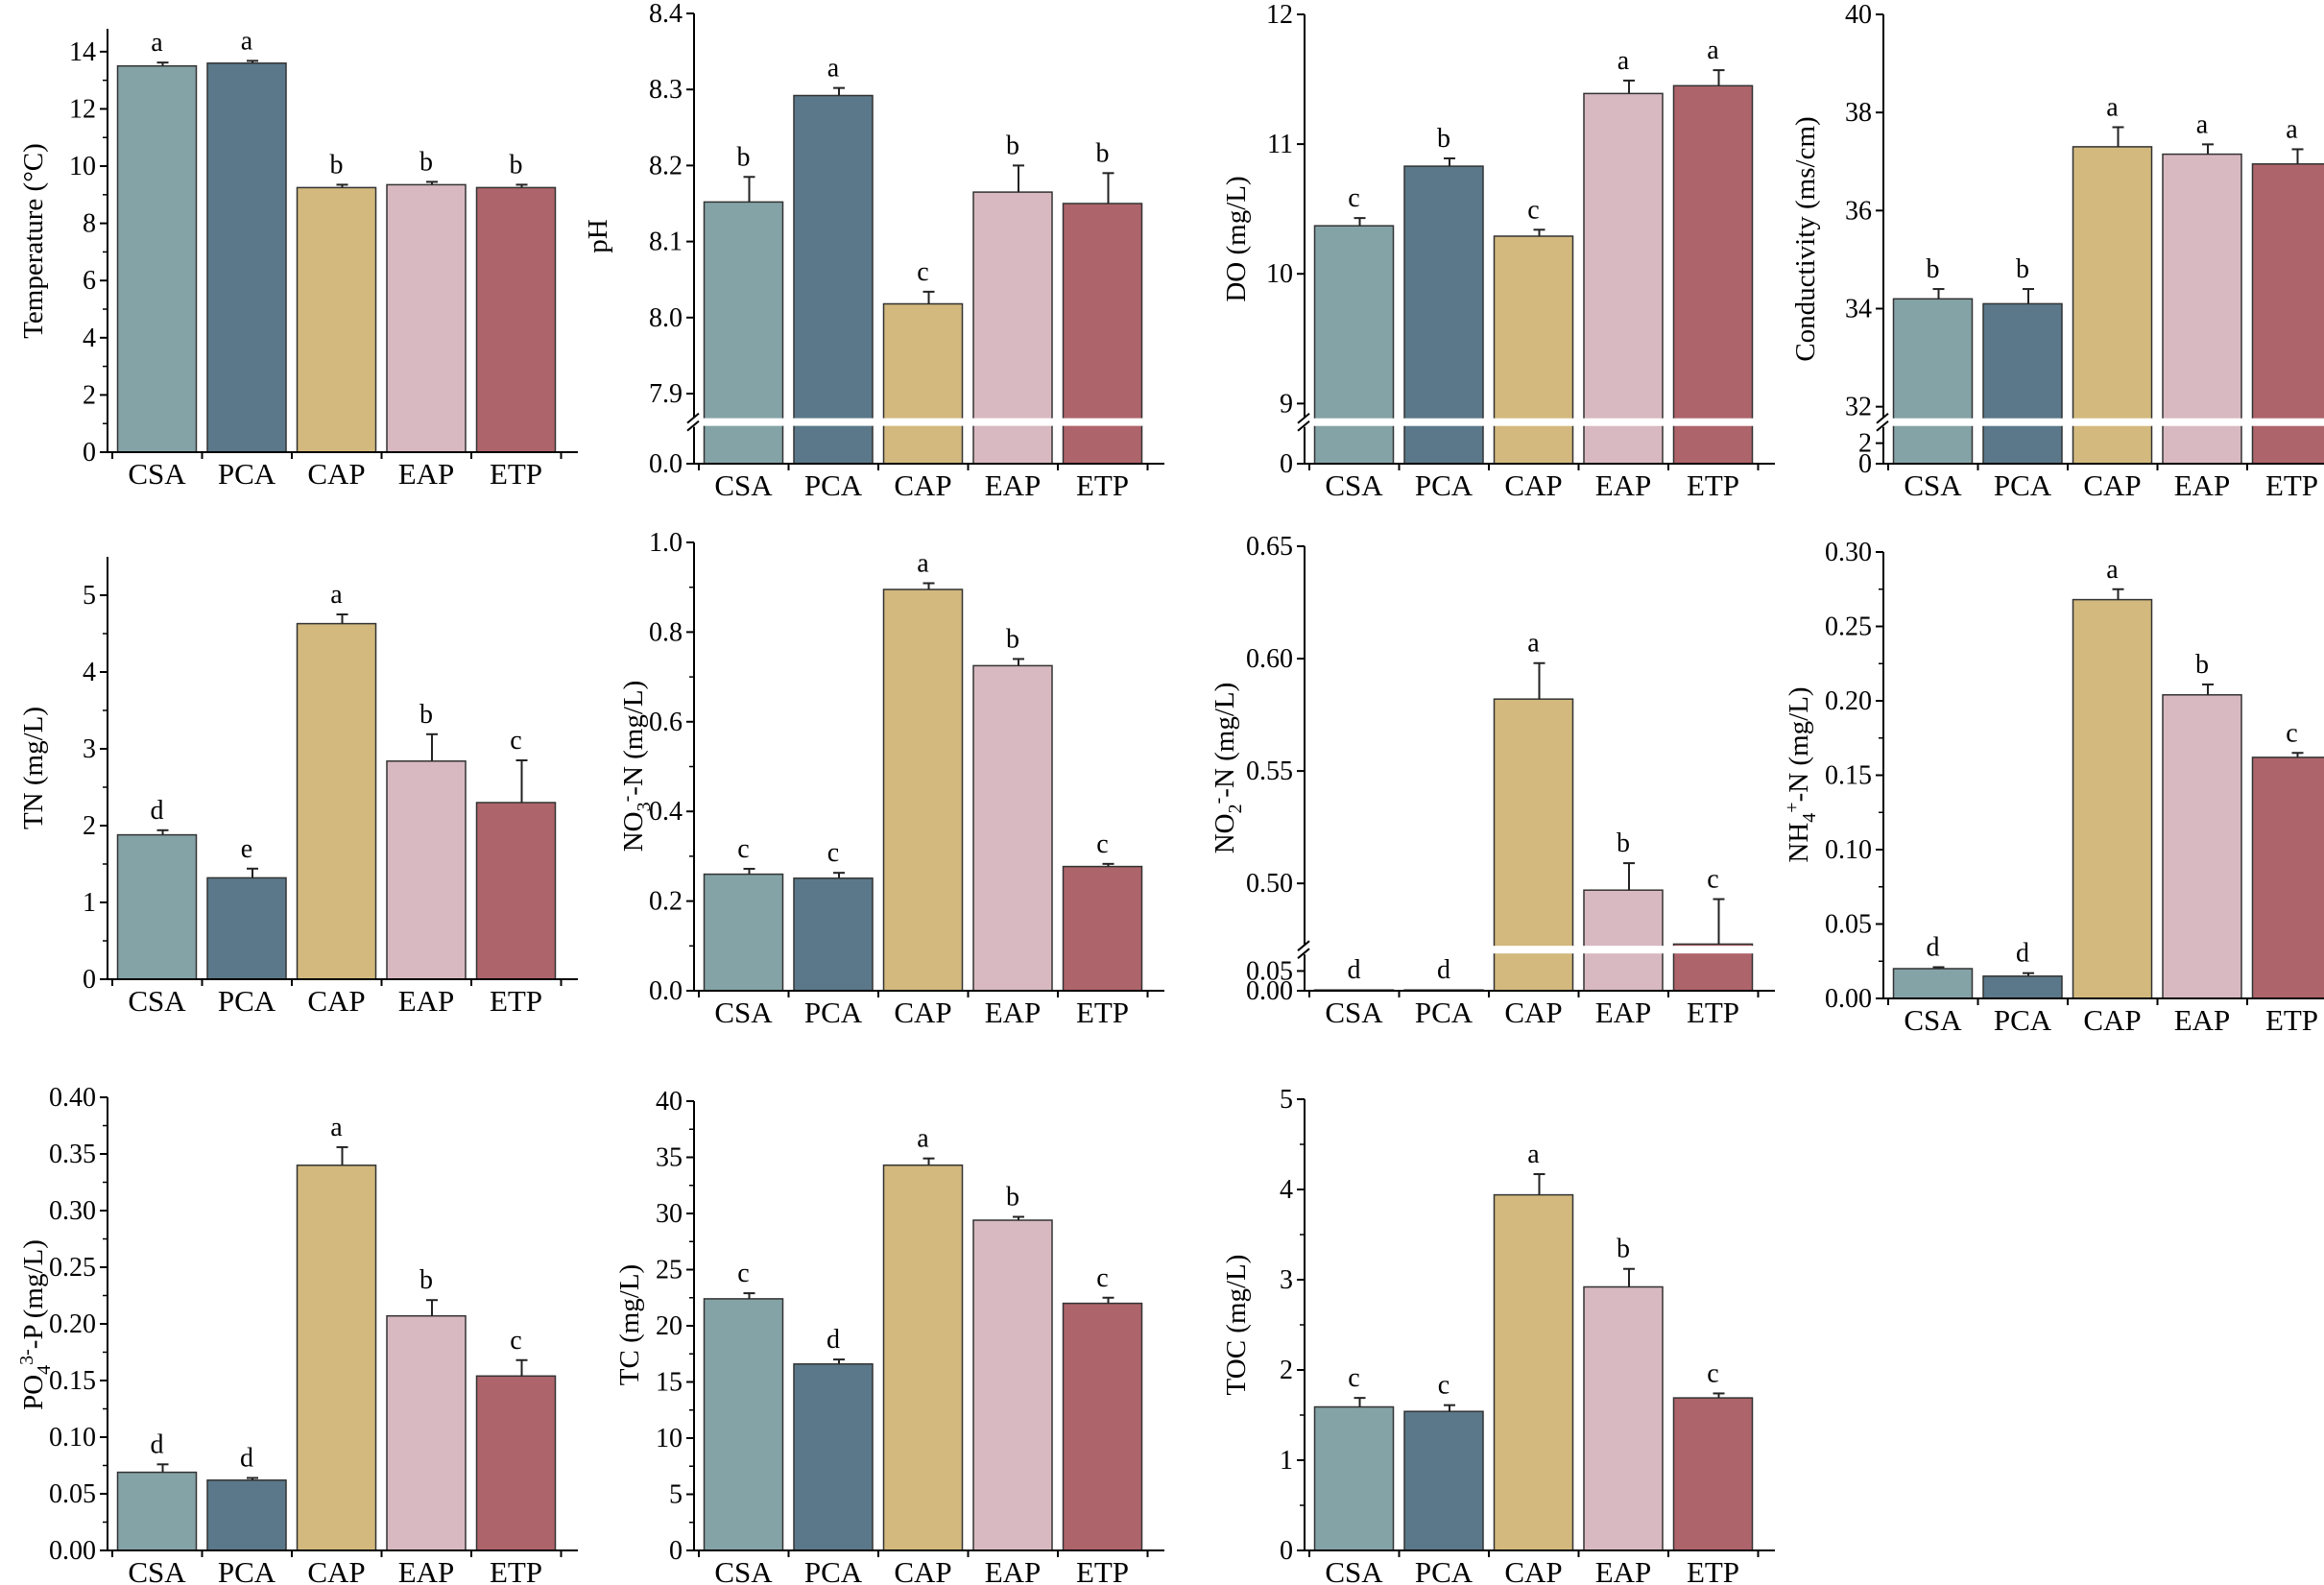 This screenshot has height=1585, width=2324. I want to click on y-axis-title: pH, so click(598, 236).